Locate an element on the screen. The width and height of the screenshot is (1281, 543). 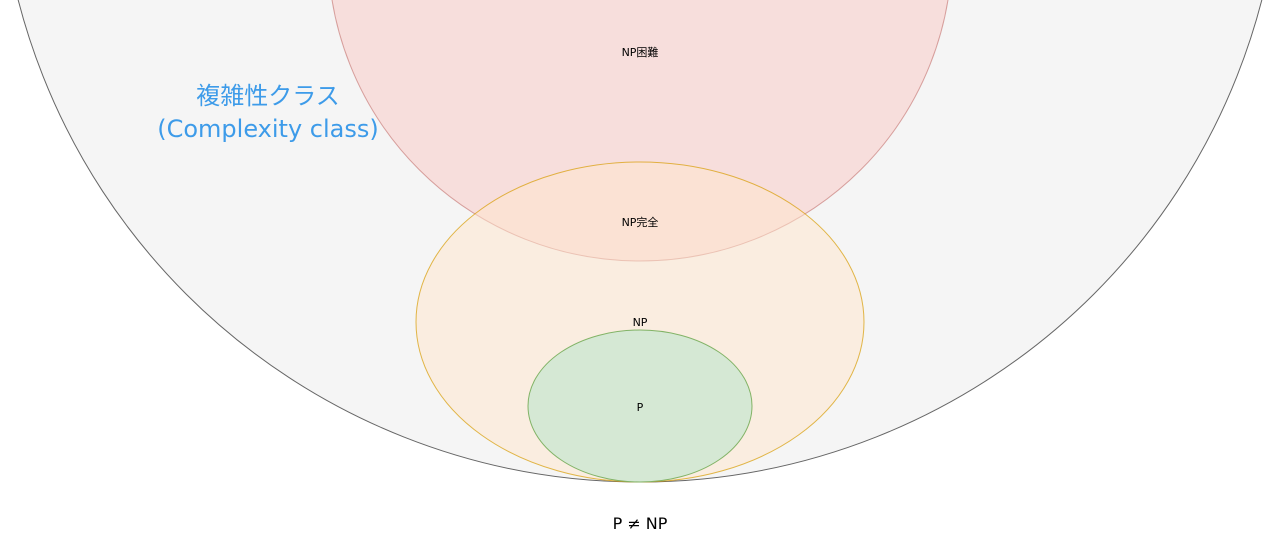
p-region is located at coordinates (640, 406).